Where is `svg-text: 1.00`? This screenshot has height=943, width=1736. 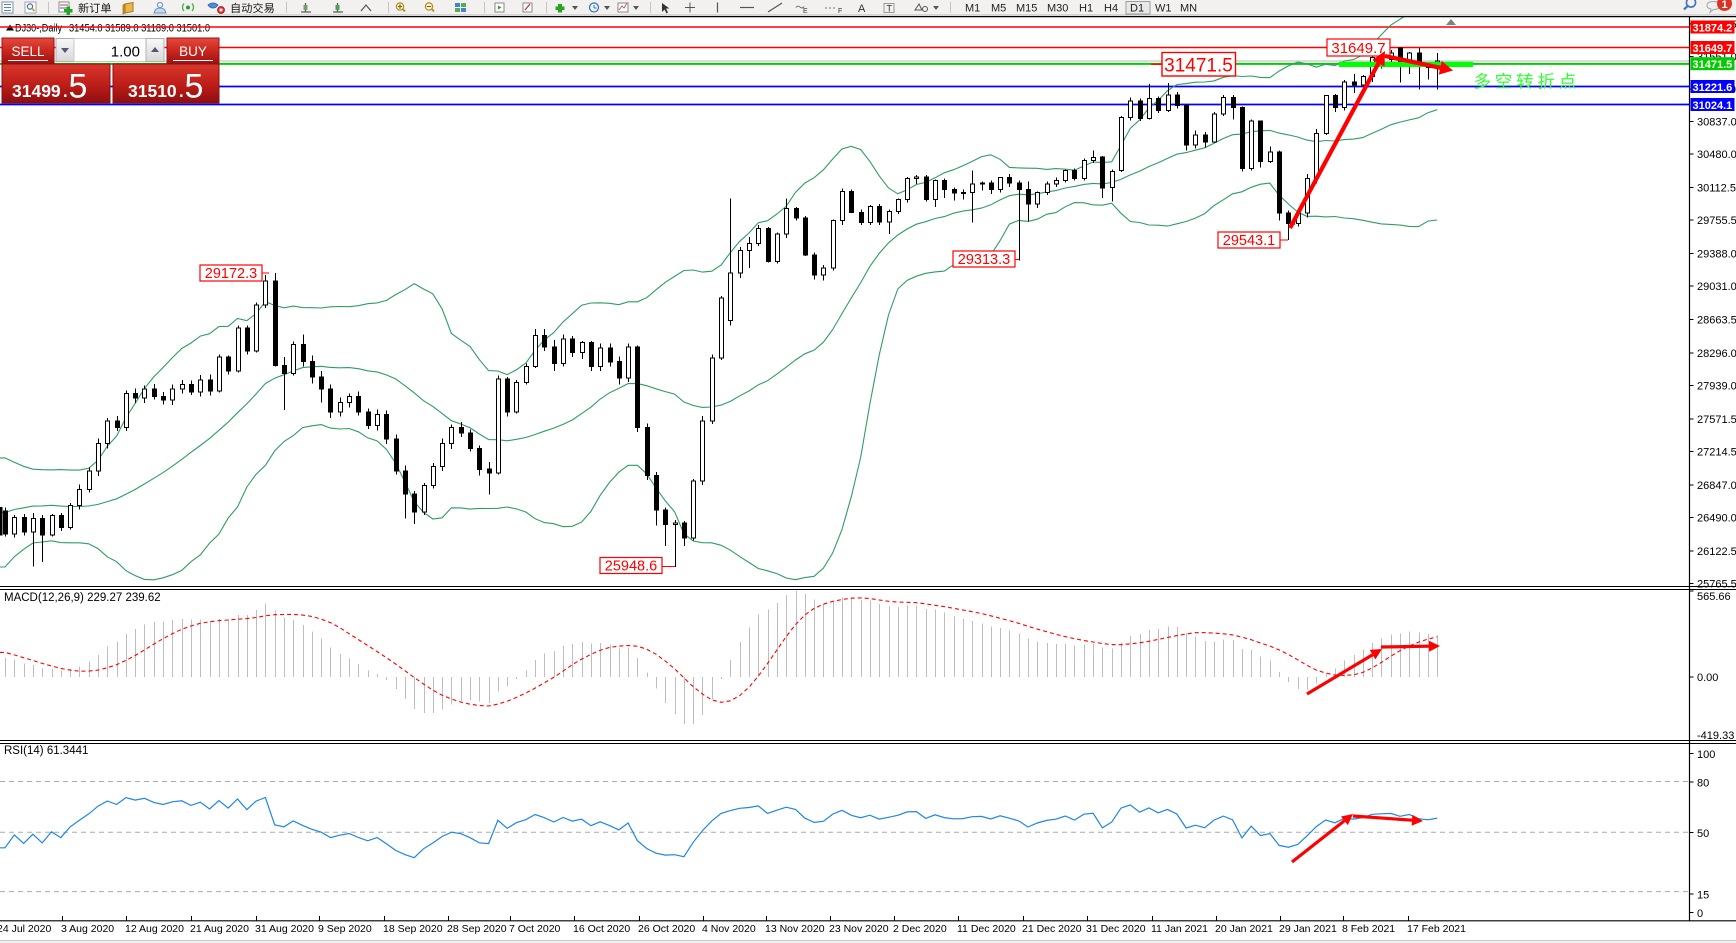 svg-text: 1.00 is located at coordinates (125, 52).